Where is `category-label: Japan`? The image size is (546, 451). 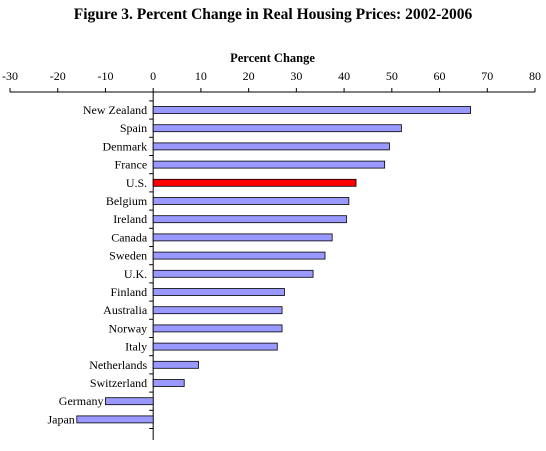
category-label: Japan is located at coordinates (60, 419).